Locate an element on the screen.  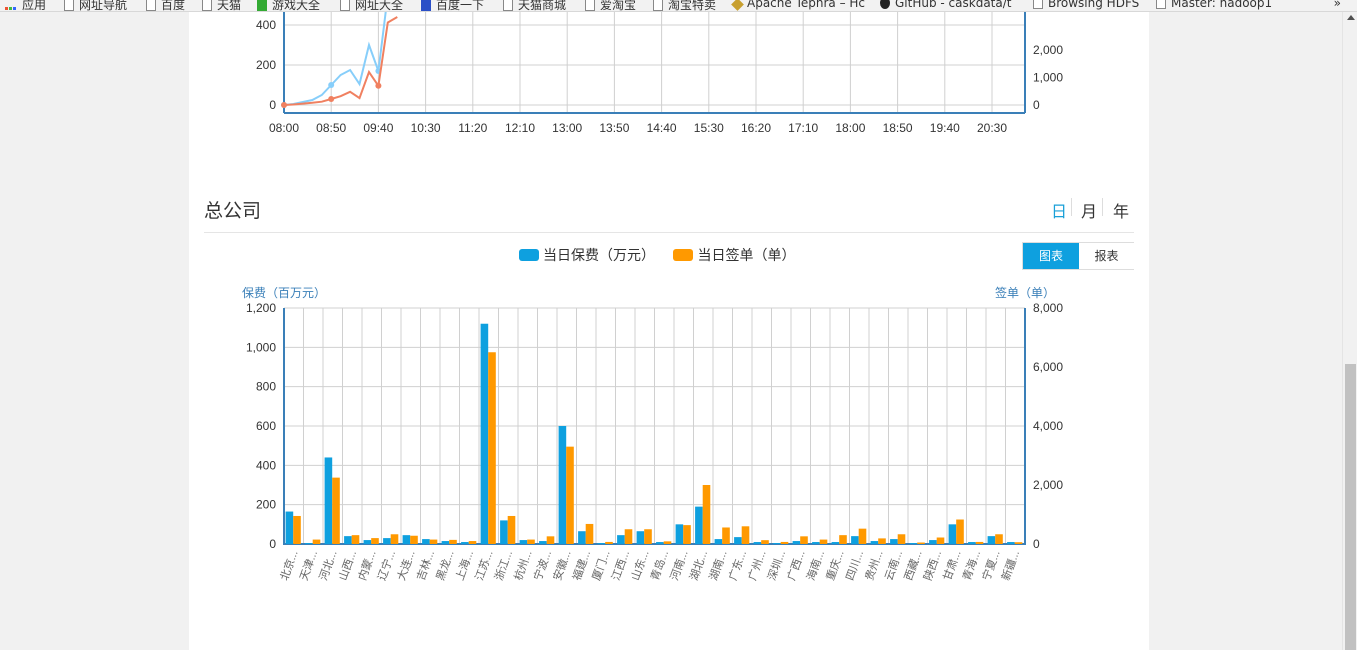
bookmark-item: 天猫商城 is located at coordinates (534, 5).